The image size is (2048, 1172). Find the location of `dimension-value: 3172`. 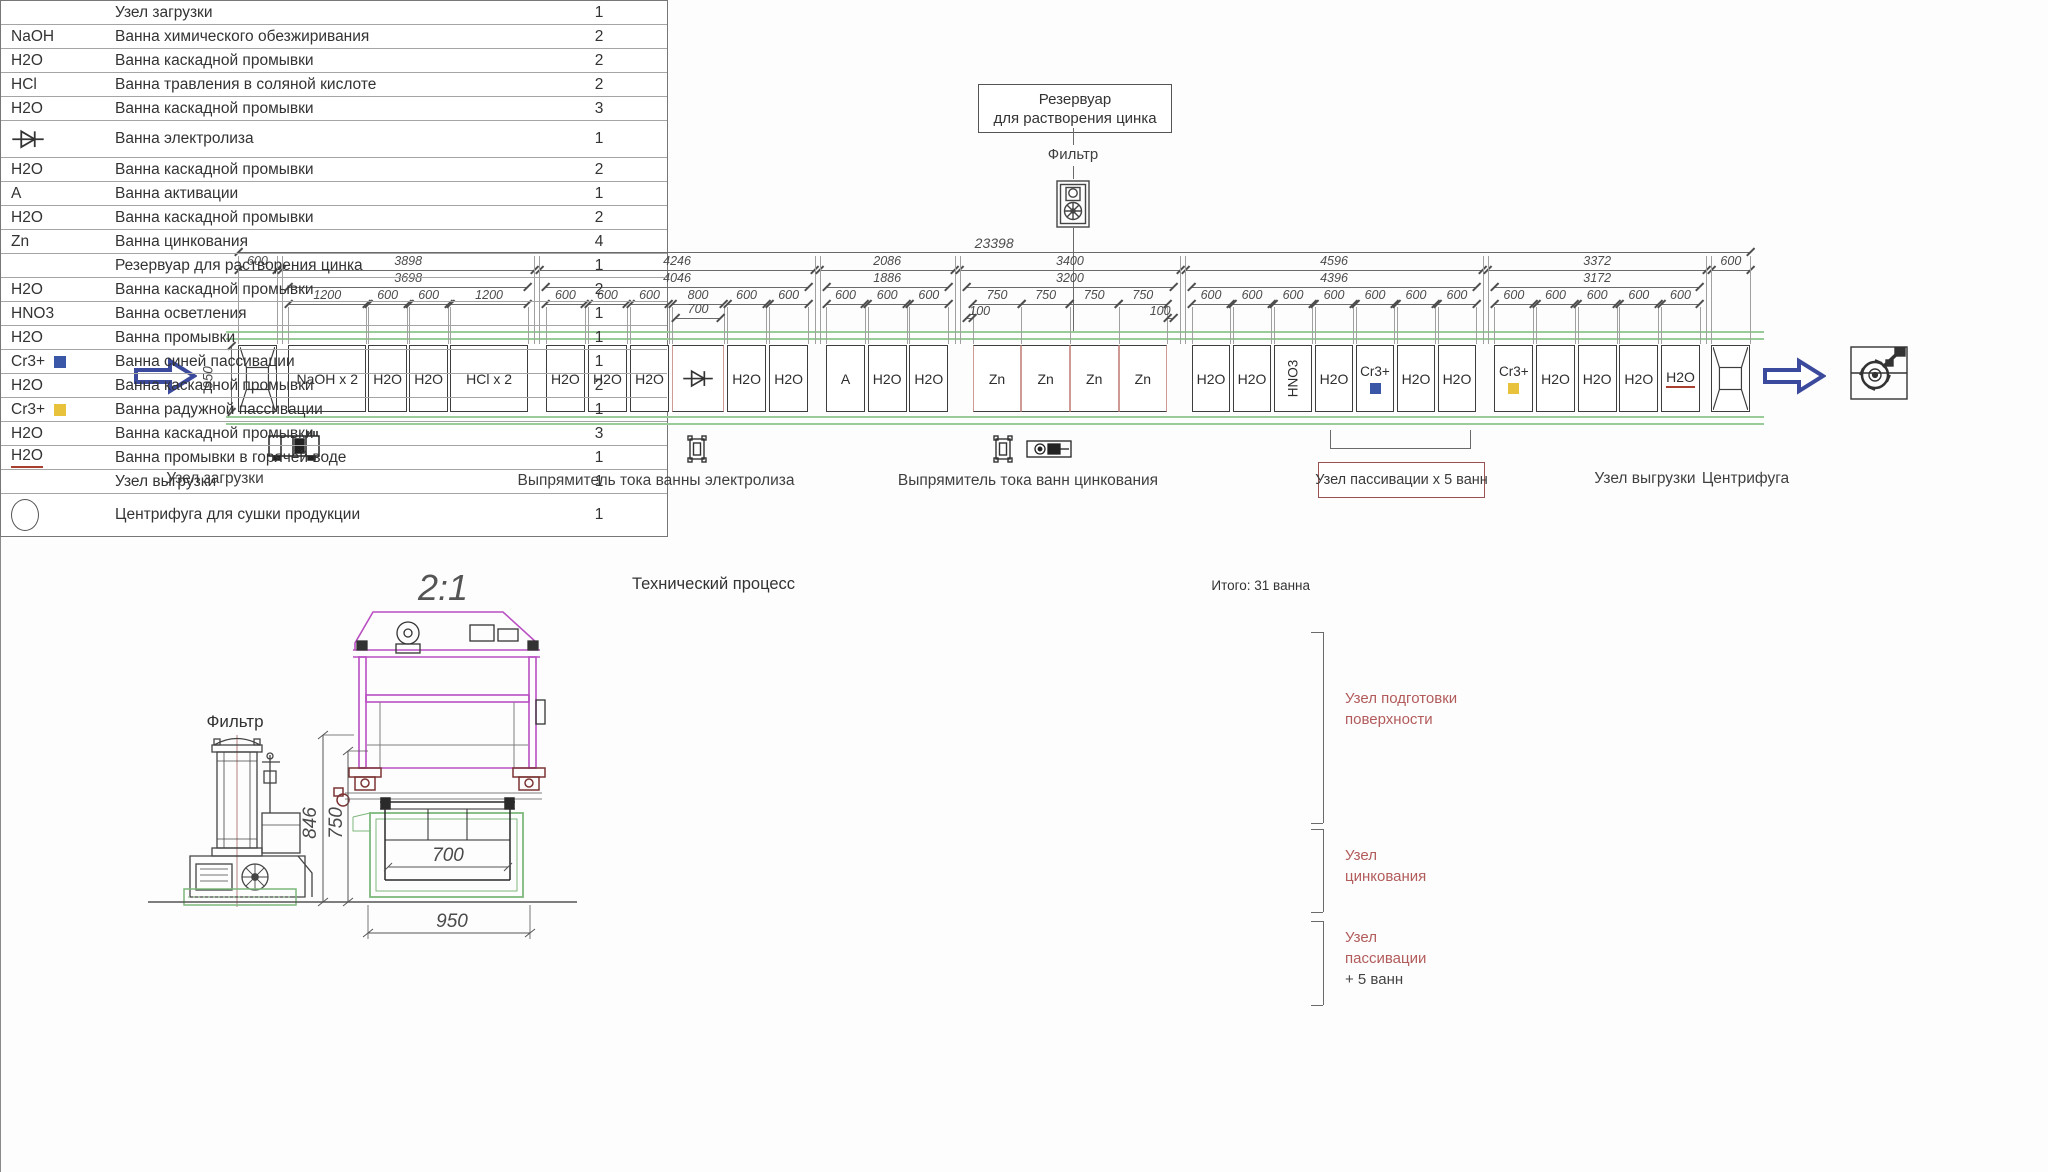

dimension-value: 3172 is located at coordinates (1597, 278).